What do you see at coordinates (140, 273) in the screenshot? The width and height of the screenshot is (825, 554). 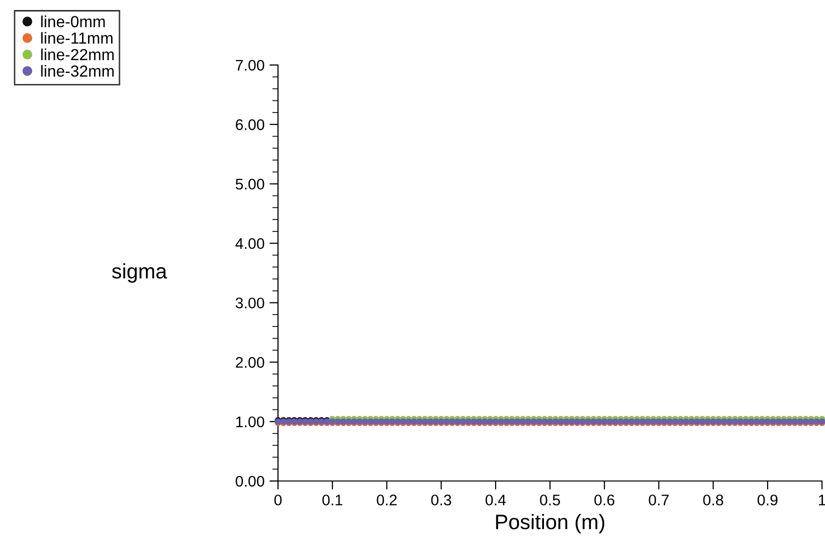 I see `y-axis-title: sigma` at bounding box center [140, 273].